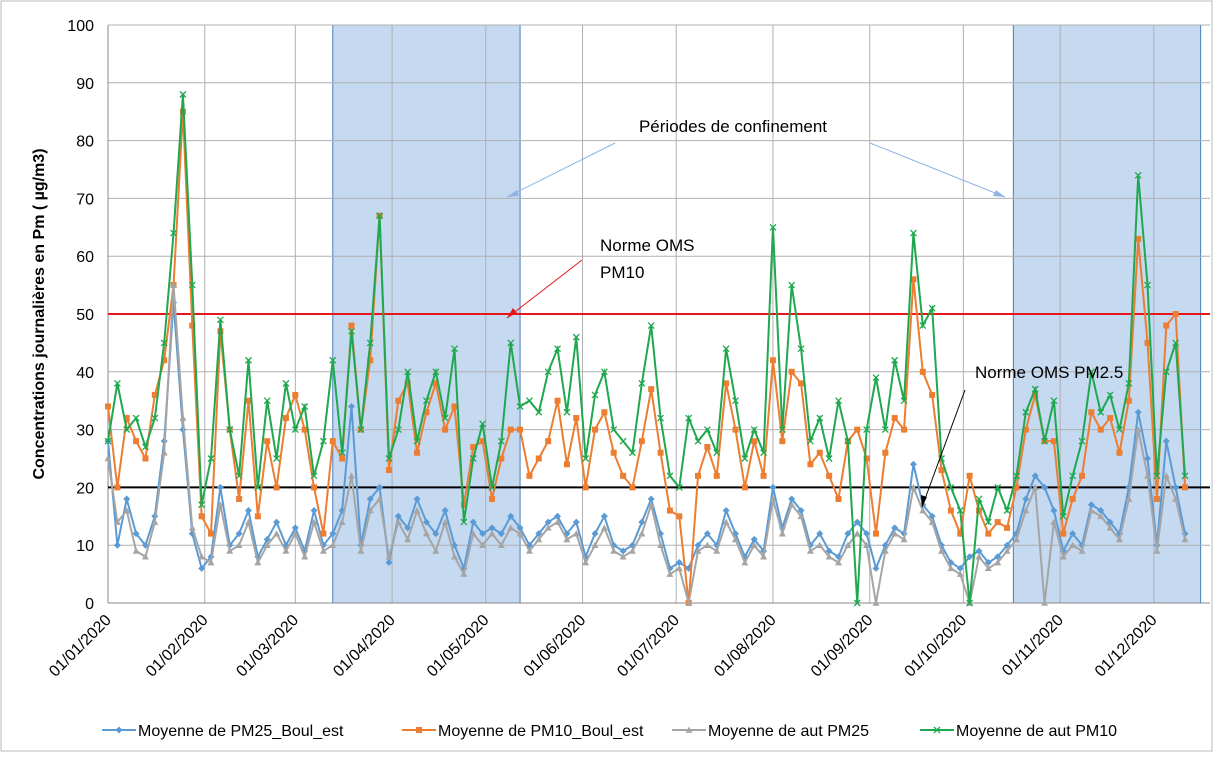 The width and height of the screenshot is (1214, 758). I want to click on y-tick-label: 10, so click(85, 546).